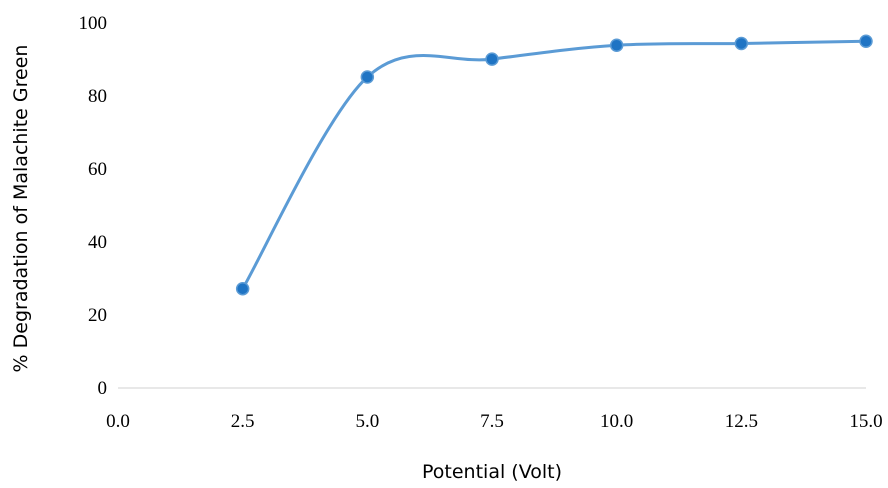 The image size is (888, 488). I want to click on x-tick-label: 12.5, so click(741, 421).